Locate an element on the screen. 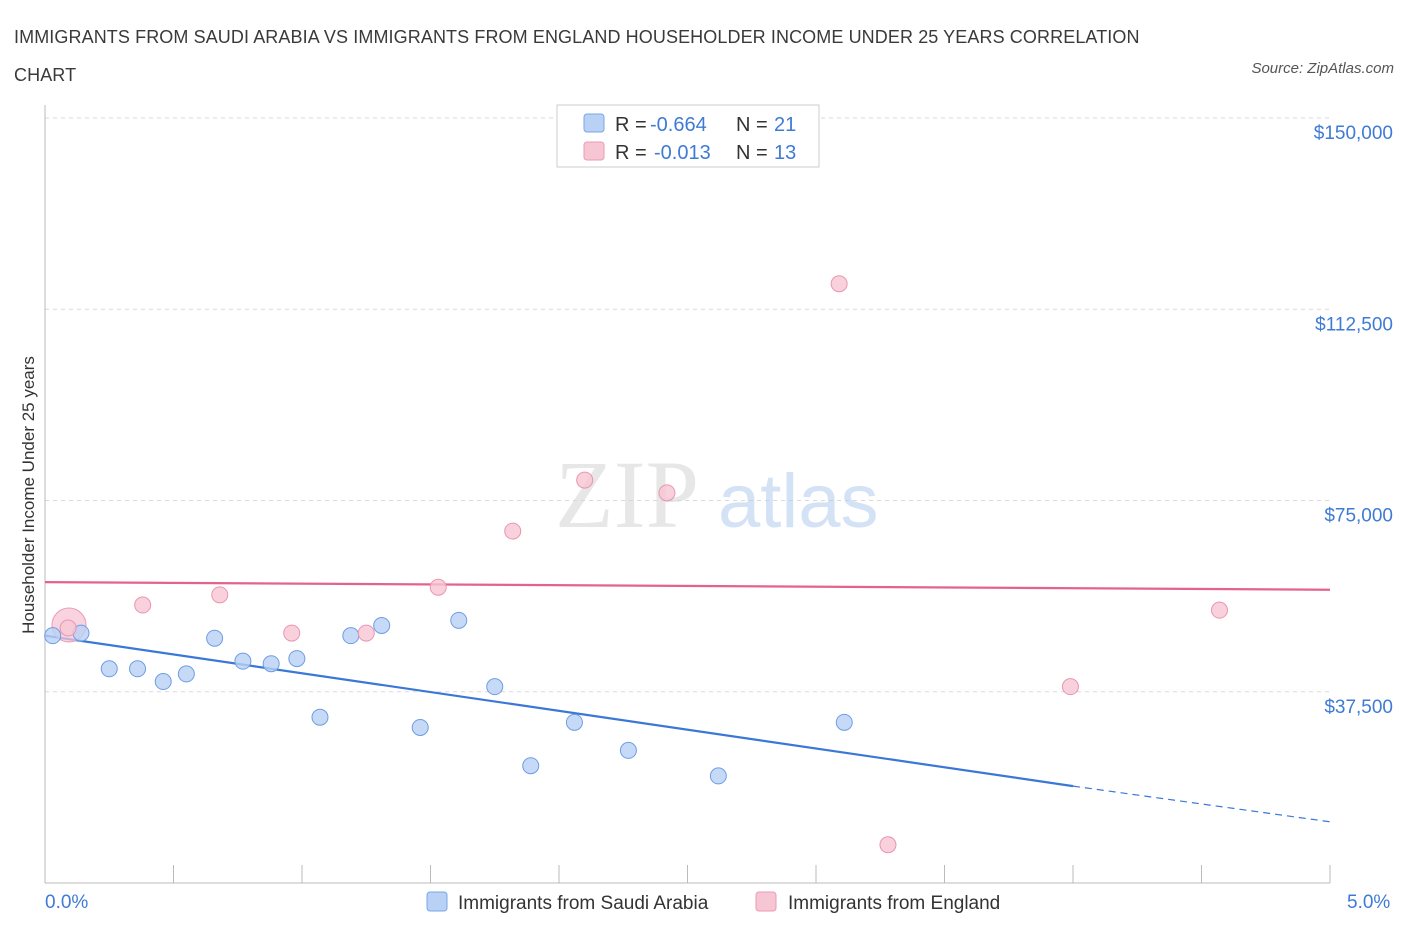 The height and width of the screenshot is (930, 1406). legend-r-label-1: R = is located at coordinates (631, 125).